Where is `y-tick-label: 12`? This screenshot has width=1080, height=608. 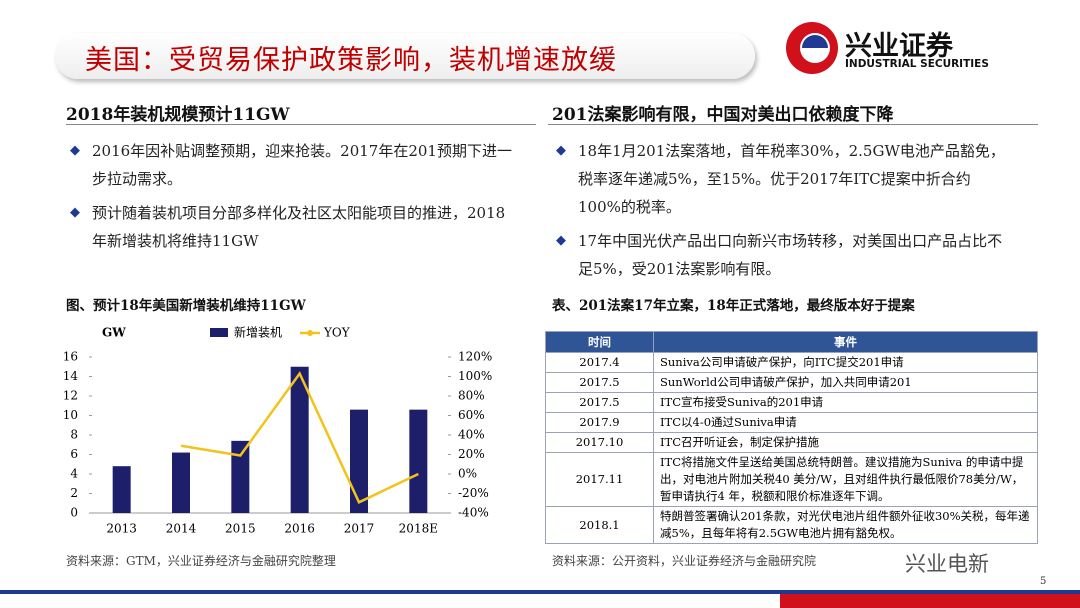 y-tick-label: 12 is located at coordinates (70, 396).